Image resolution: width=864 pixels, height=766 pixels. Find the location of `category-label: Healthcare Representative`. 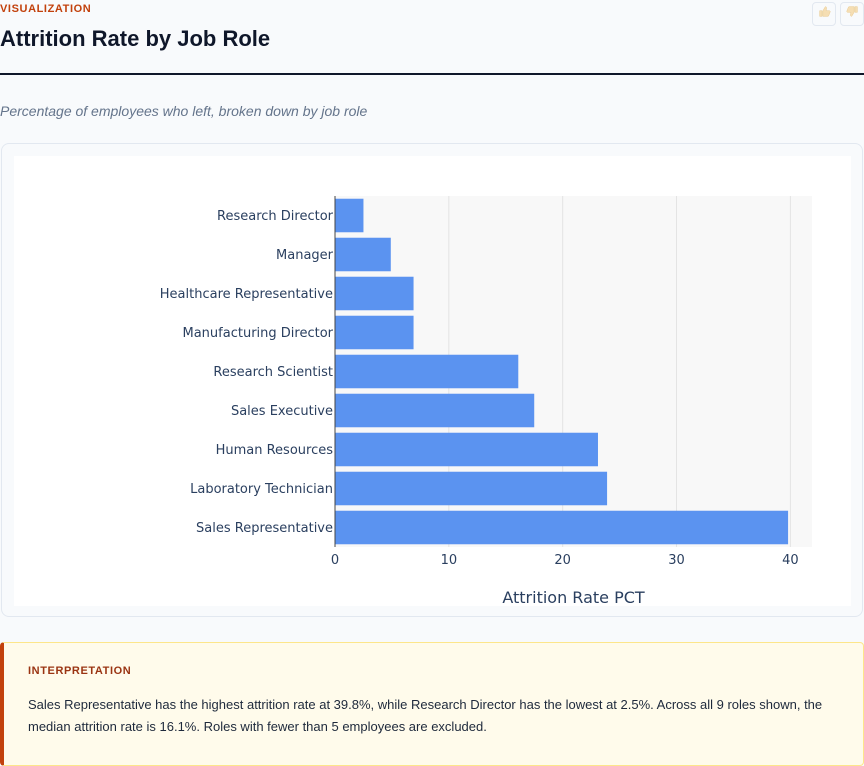

category-label: Healthcare Representative is located at coordinates (246, 294).